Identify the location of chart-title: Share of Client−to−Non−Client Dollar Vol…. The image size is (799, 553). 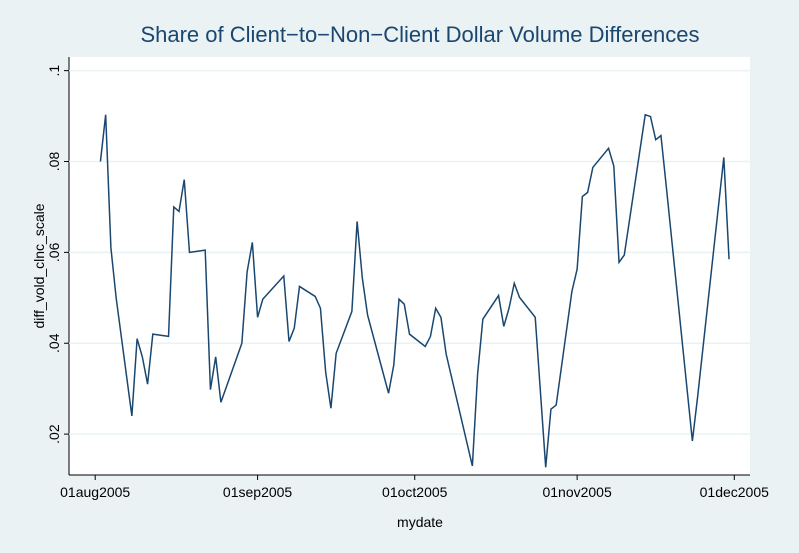
(419, 34).